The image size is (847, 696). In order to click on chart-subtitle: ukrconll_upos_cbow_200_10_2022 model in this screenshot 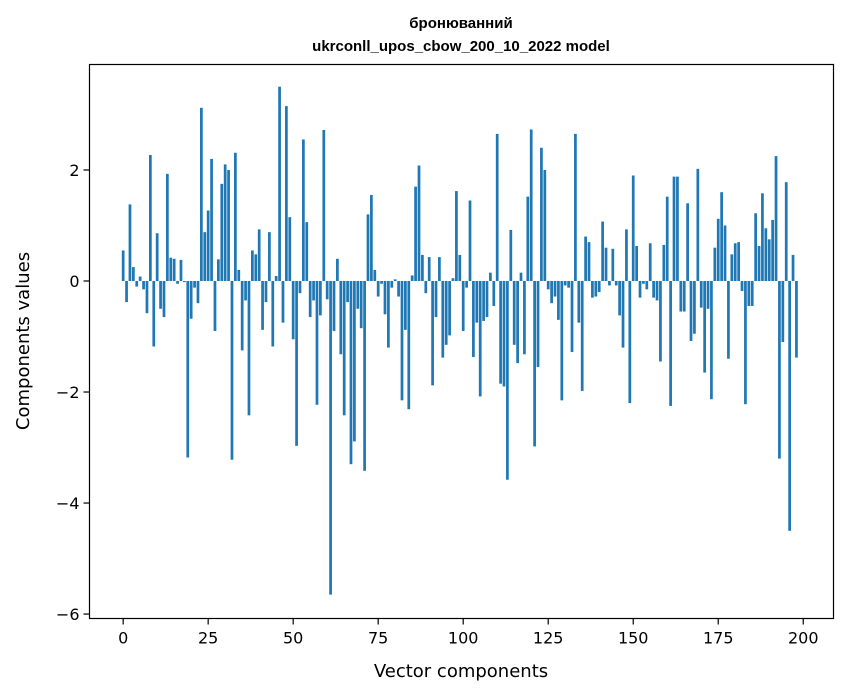, I will do `click(461, 46)`.